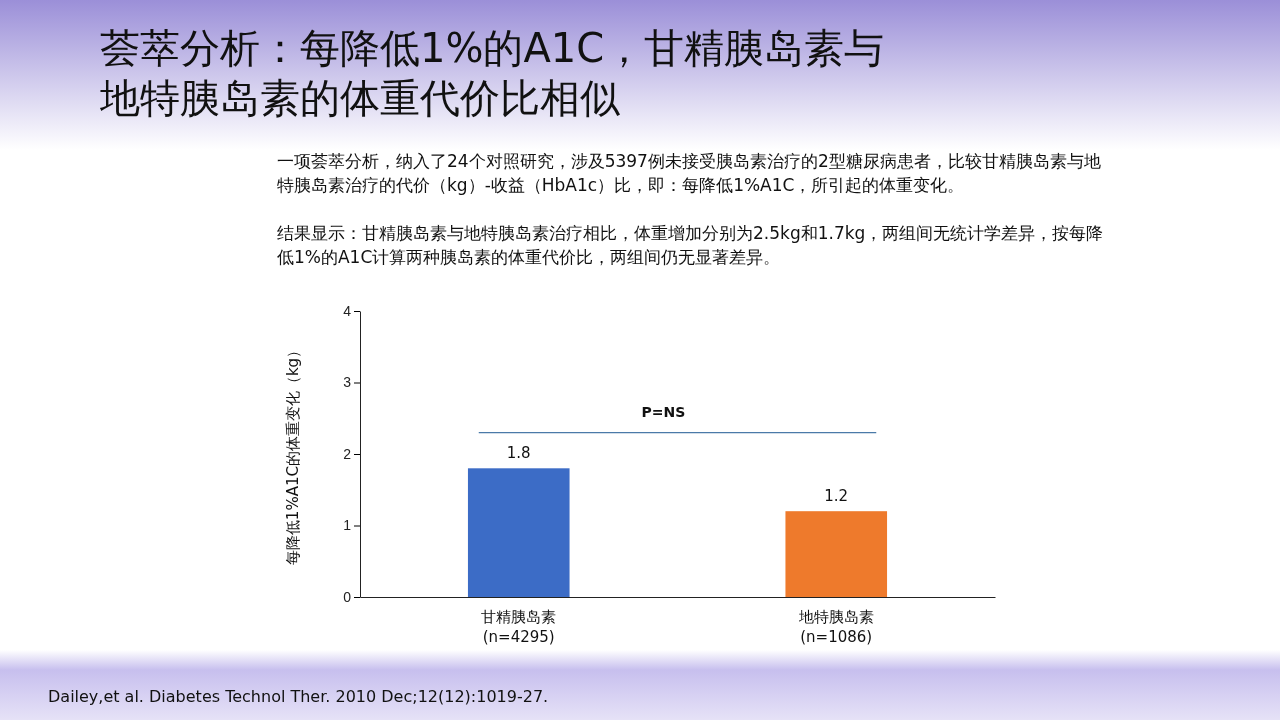 The image size is (1280, 720). I want to click on y-tick-label: 1, so click(347, 525).